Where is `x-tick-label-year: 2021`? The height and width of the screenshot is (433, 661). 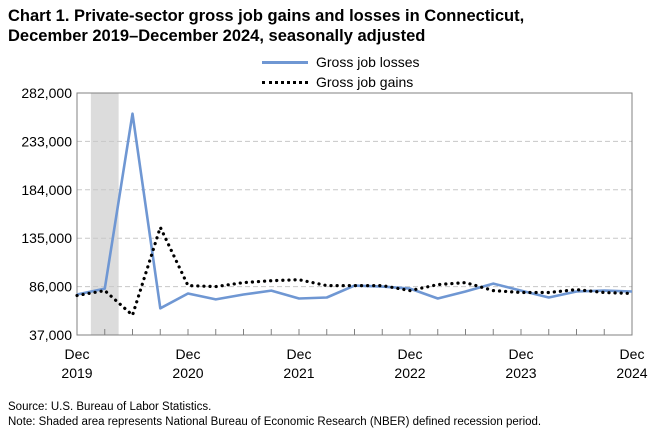
x-tick-label-year: 2021 is located at coordinates (298, 373).